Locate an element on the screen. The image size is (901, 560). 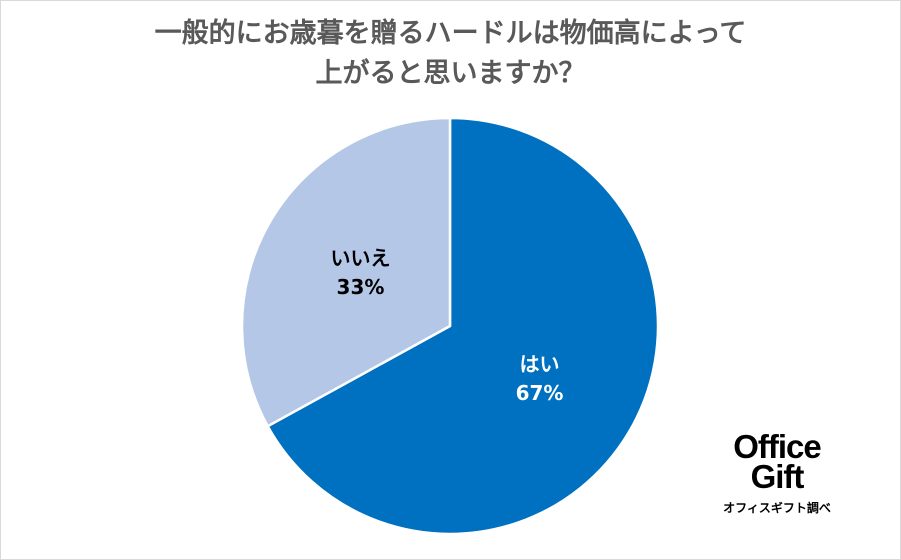
slice-label-yes: はい 67% is located at coordinates (540, 379).